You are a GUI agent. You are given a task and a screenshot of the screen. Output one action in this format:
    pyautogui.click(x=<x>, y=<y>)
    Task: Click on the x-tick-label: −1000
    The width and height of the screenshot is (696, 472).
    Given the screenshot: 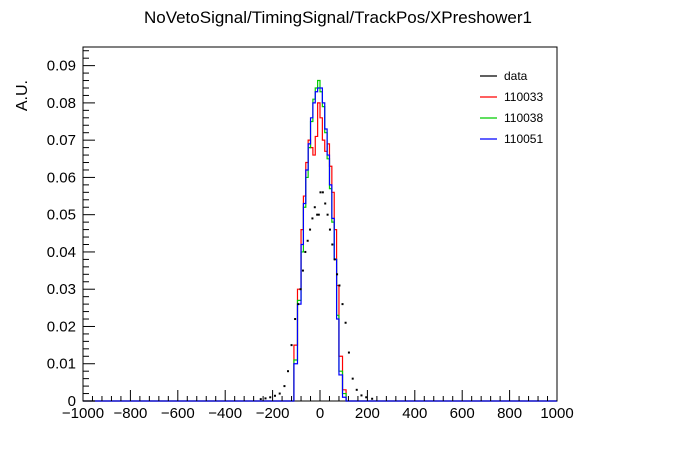 What is the action you would take?
    pyautogui.click(x=83, y=413)
    